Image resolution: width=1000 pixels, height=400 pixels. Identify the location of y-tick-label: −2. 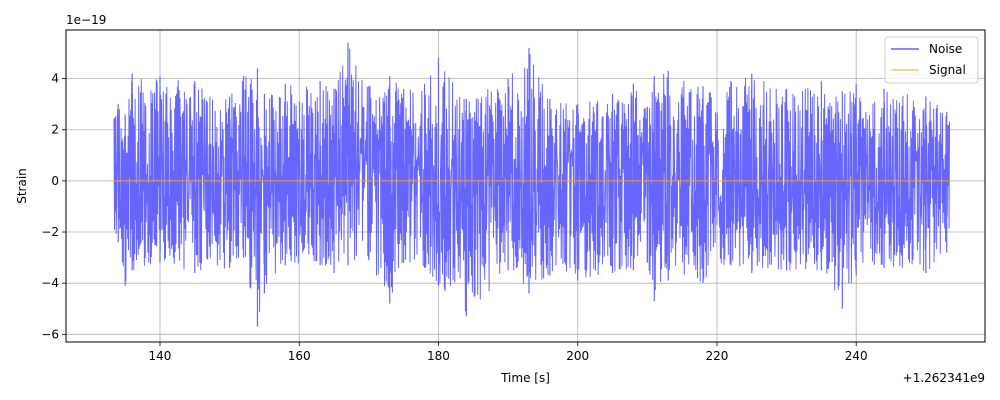
(50, 232).